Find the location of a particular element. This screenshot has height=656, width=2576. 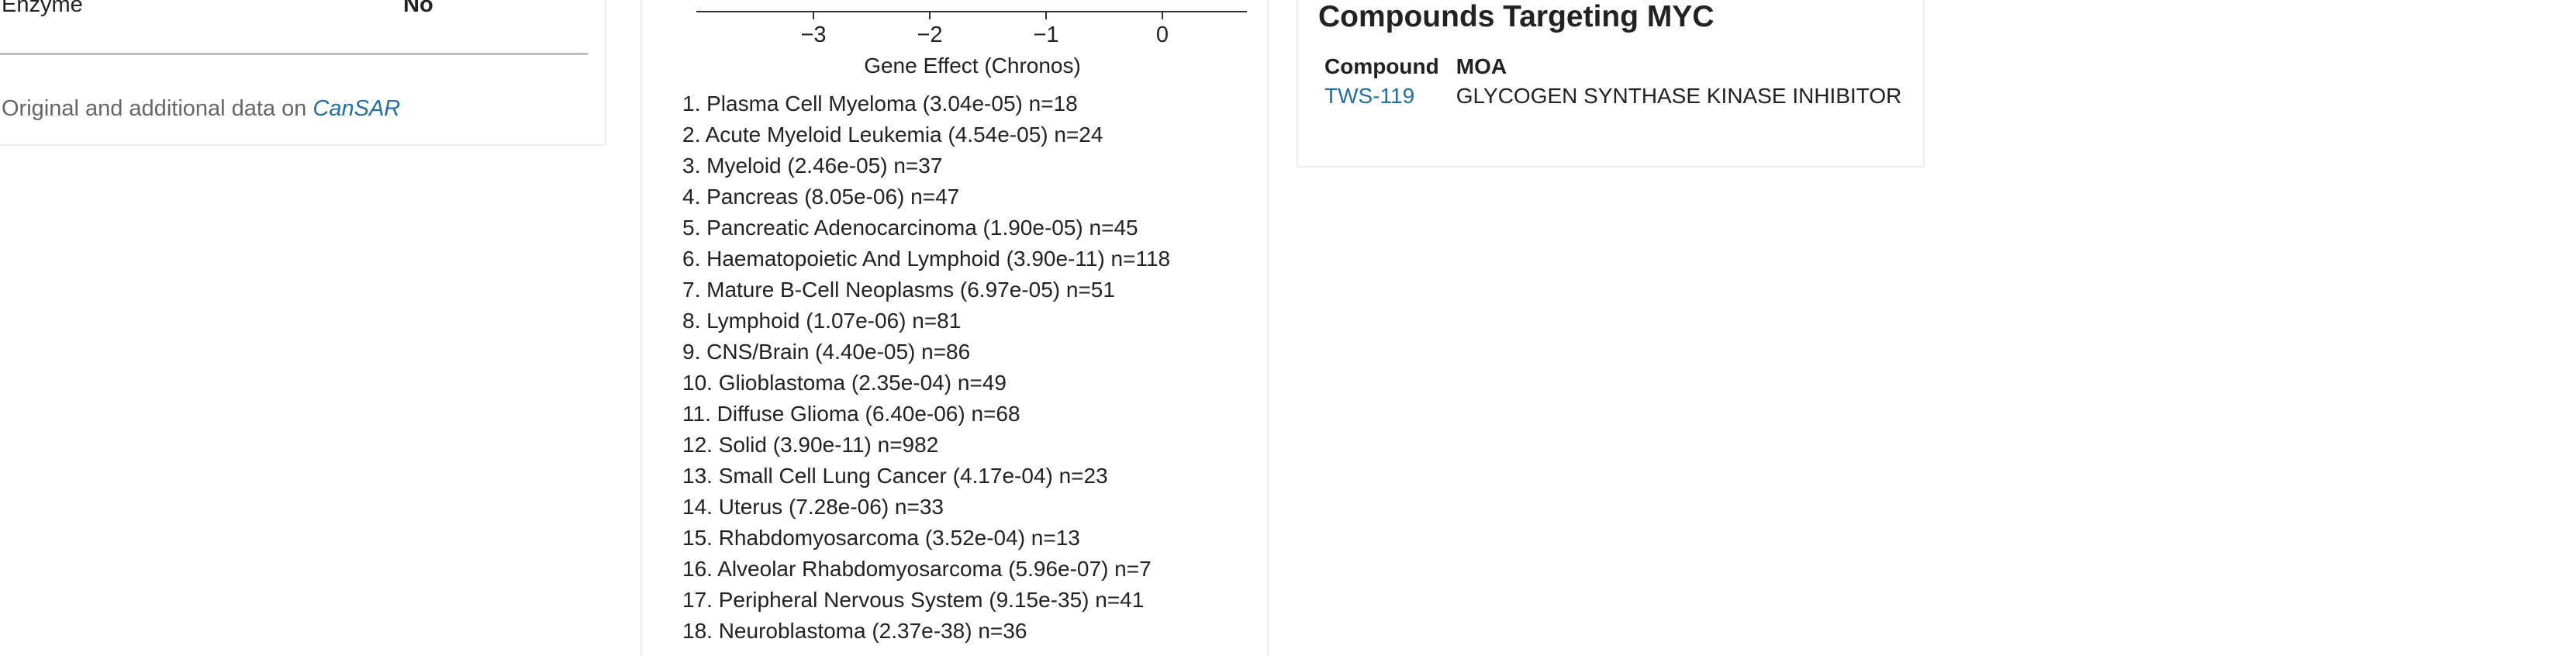

lineage-item: 12. Solid (3.90e-11) n=982 is located at coordinates (811, 445).